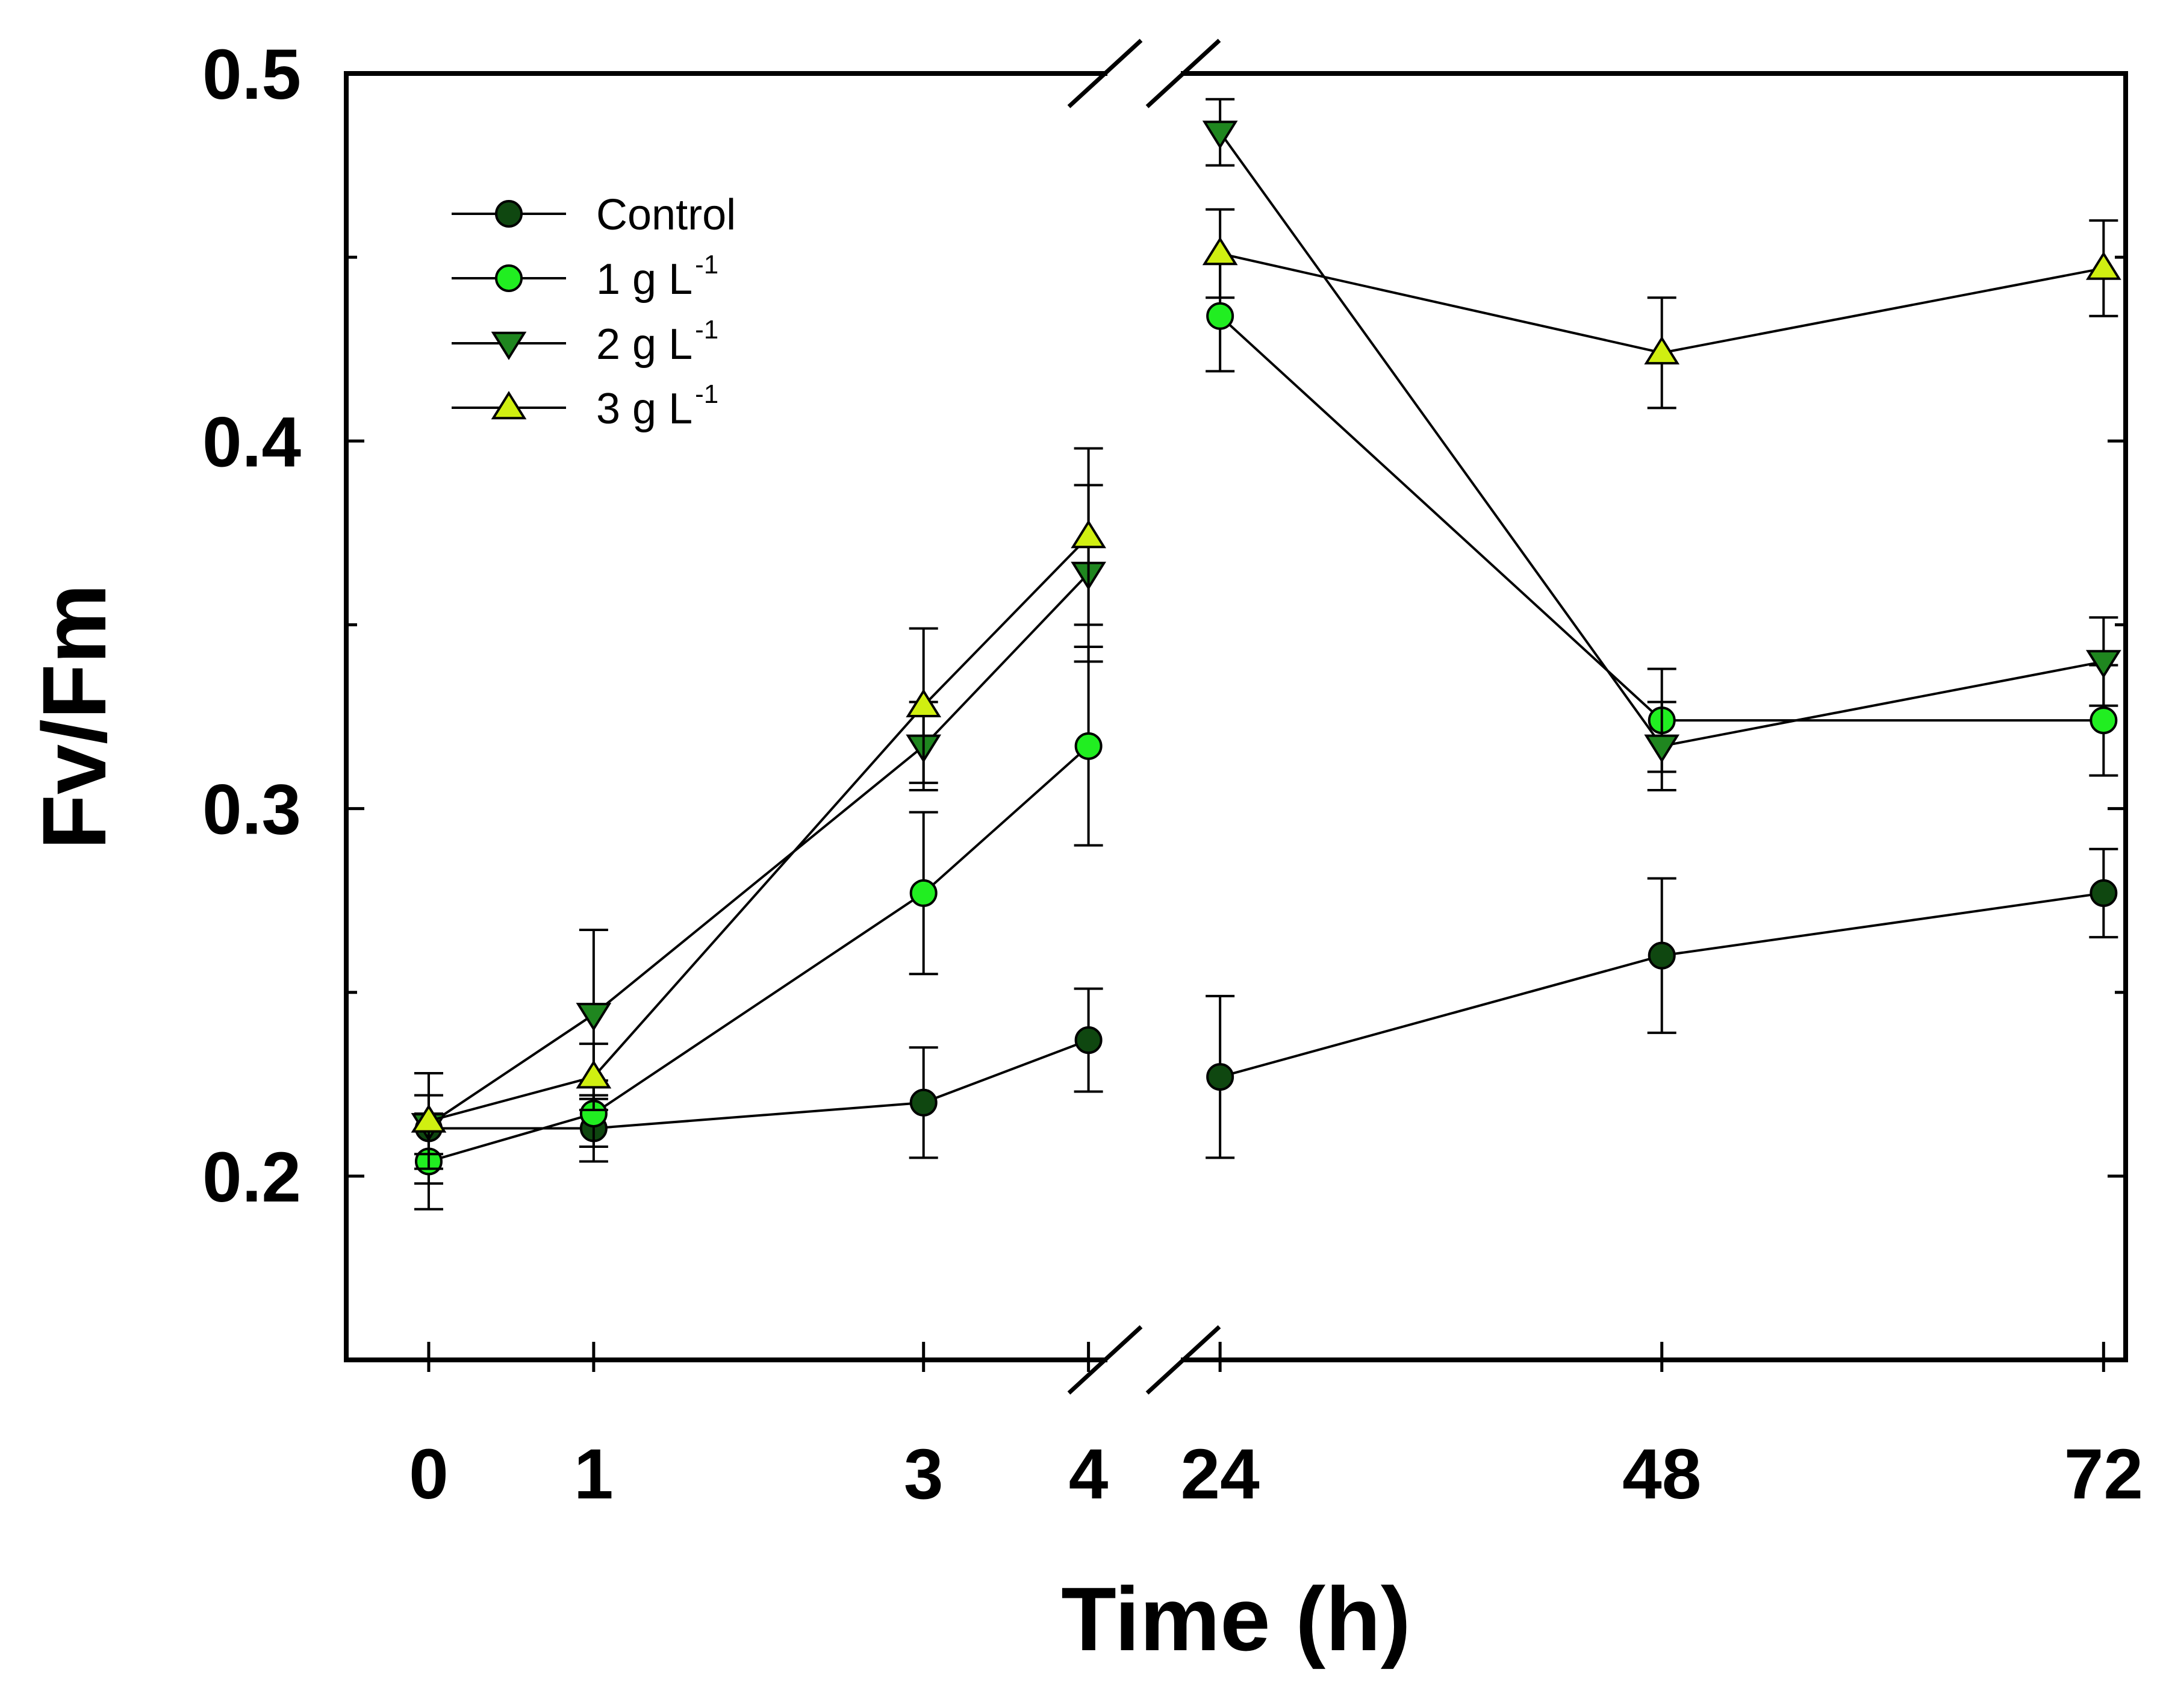 Image resolution: width=2163 pixels, height=1708 pixels. I want to click on legend-label: Control, so click(666, 215).